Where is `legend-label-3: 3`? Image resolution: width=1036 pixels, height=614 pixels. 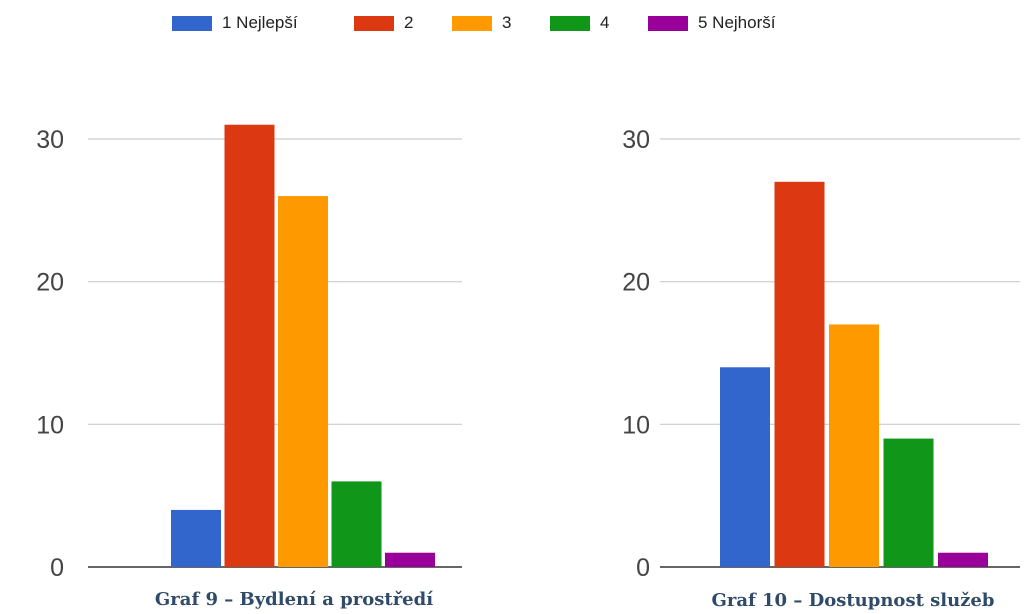 legend-label-3: 3 is located at coordinates (507, 22).